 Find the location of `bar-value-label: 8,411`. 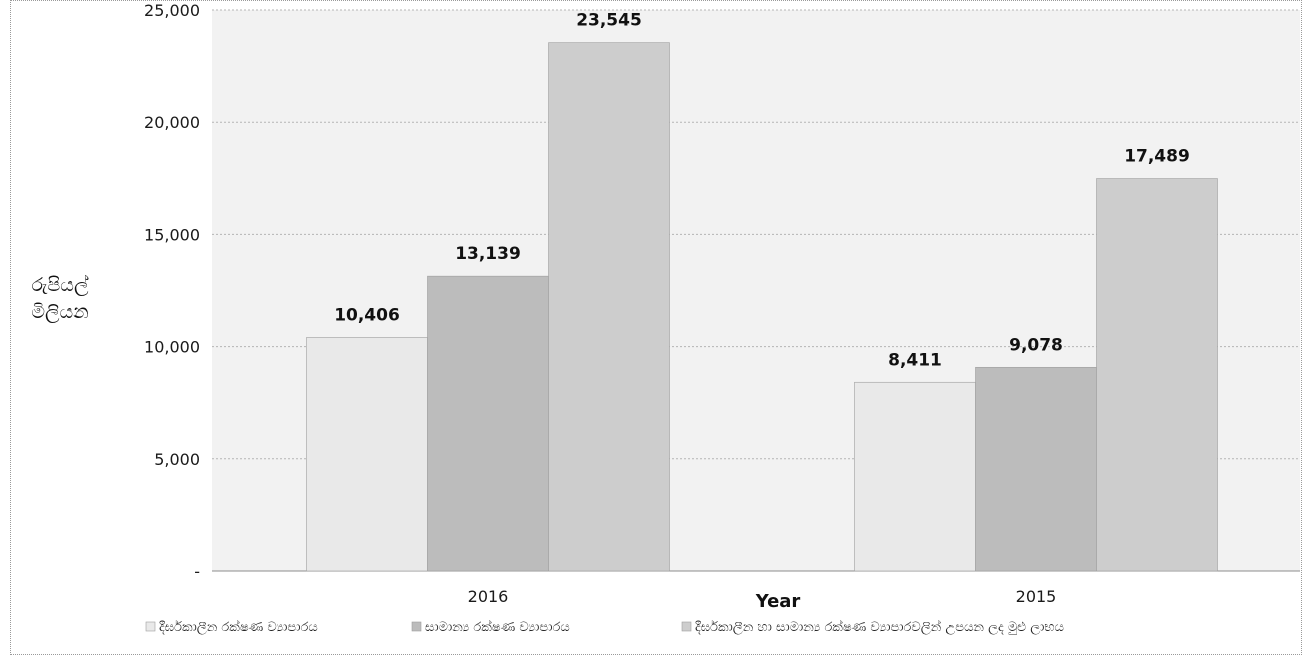

bar-value-label: 8,411 is located at coordinates (915, 360).